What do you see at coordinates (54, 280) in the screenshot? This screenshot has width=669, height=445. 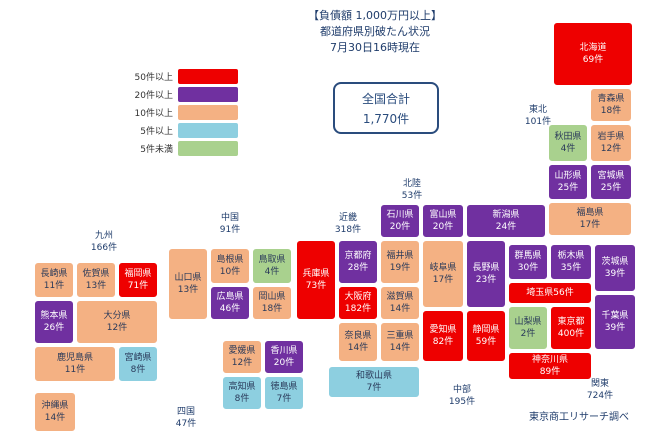 I see `prefecture-tile-nagasaki: 長崎県 11件` at bounding box center [54, 280].